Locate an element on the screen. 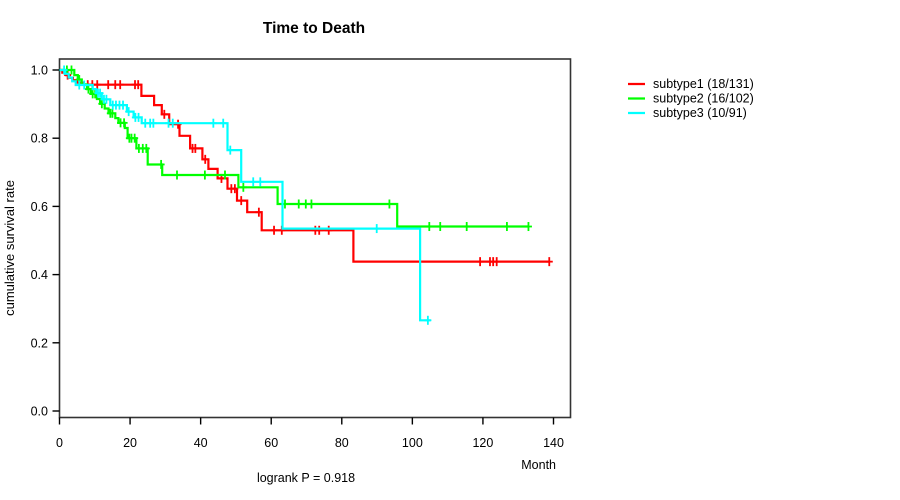 The image size is (900, 500). legend-item-subtype1: subtype1 (18/131) is located at coordinates (691, 84).